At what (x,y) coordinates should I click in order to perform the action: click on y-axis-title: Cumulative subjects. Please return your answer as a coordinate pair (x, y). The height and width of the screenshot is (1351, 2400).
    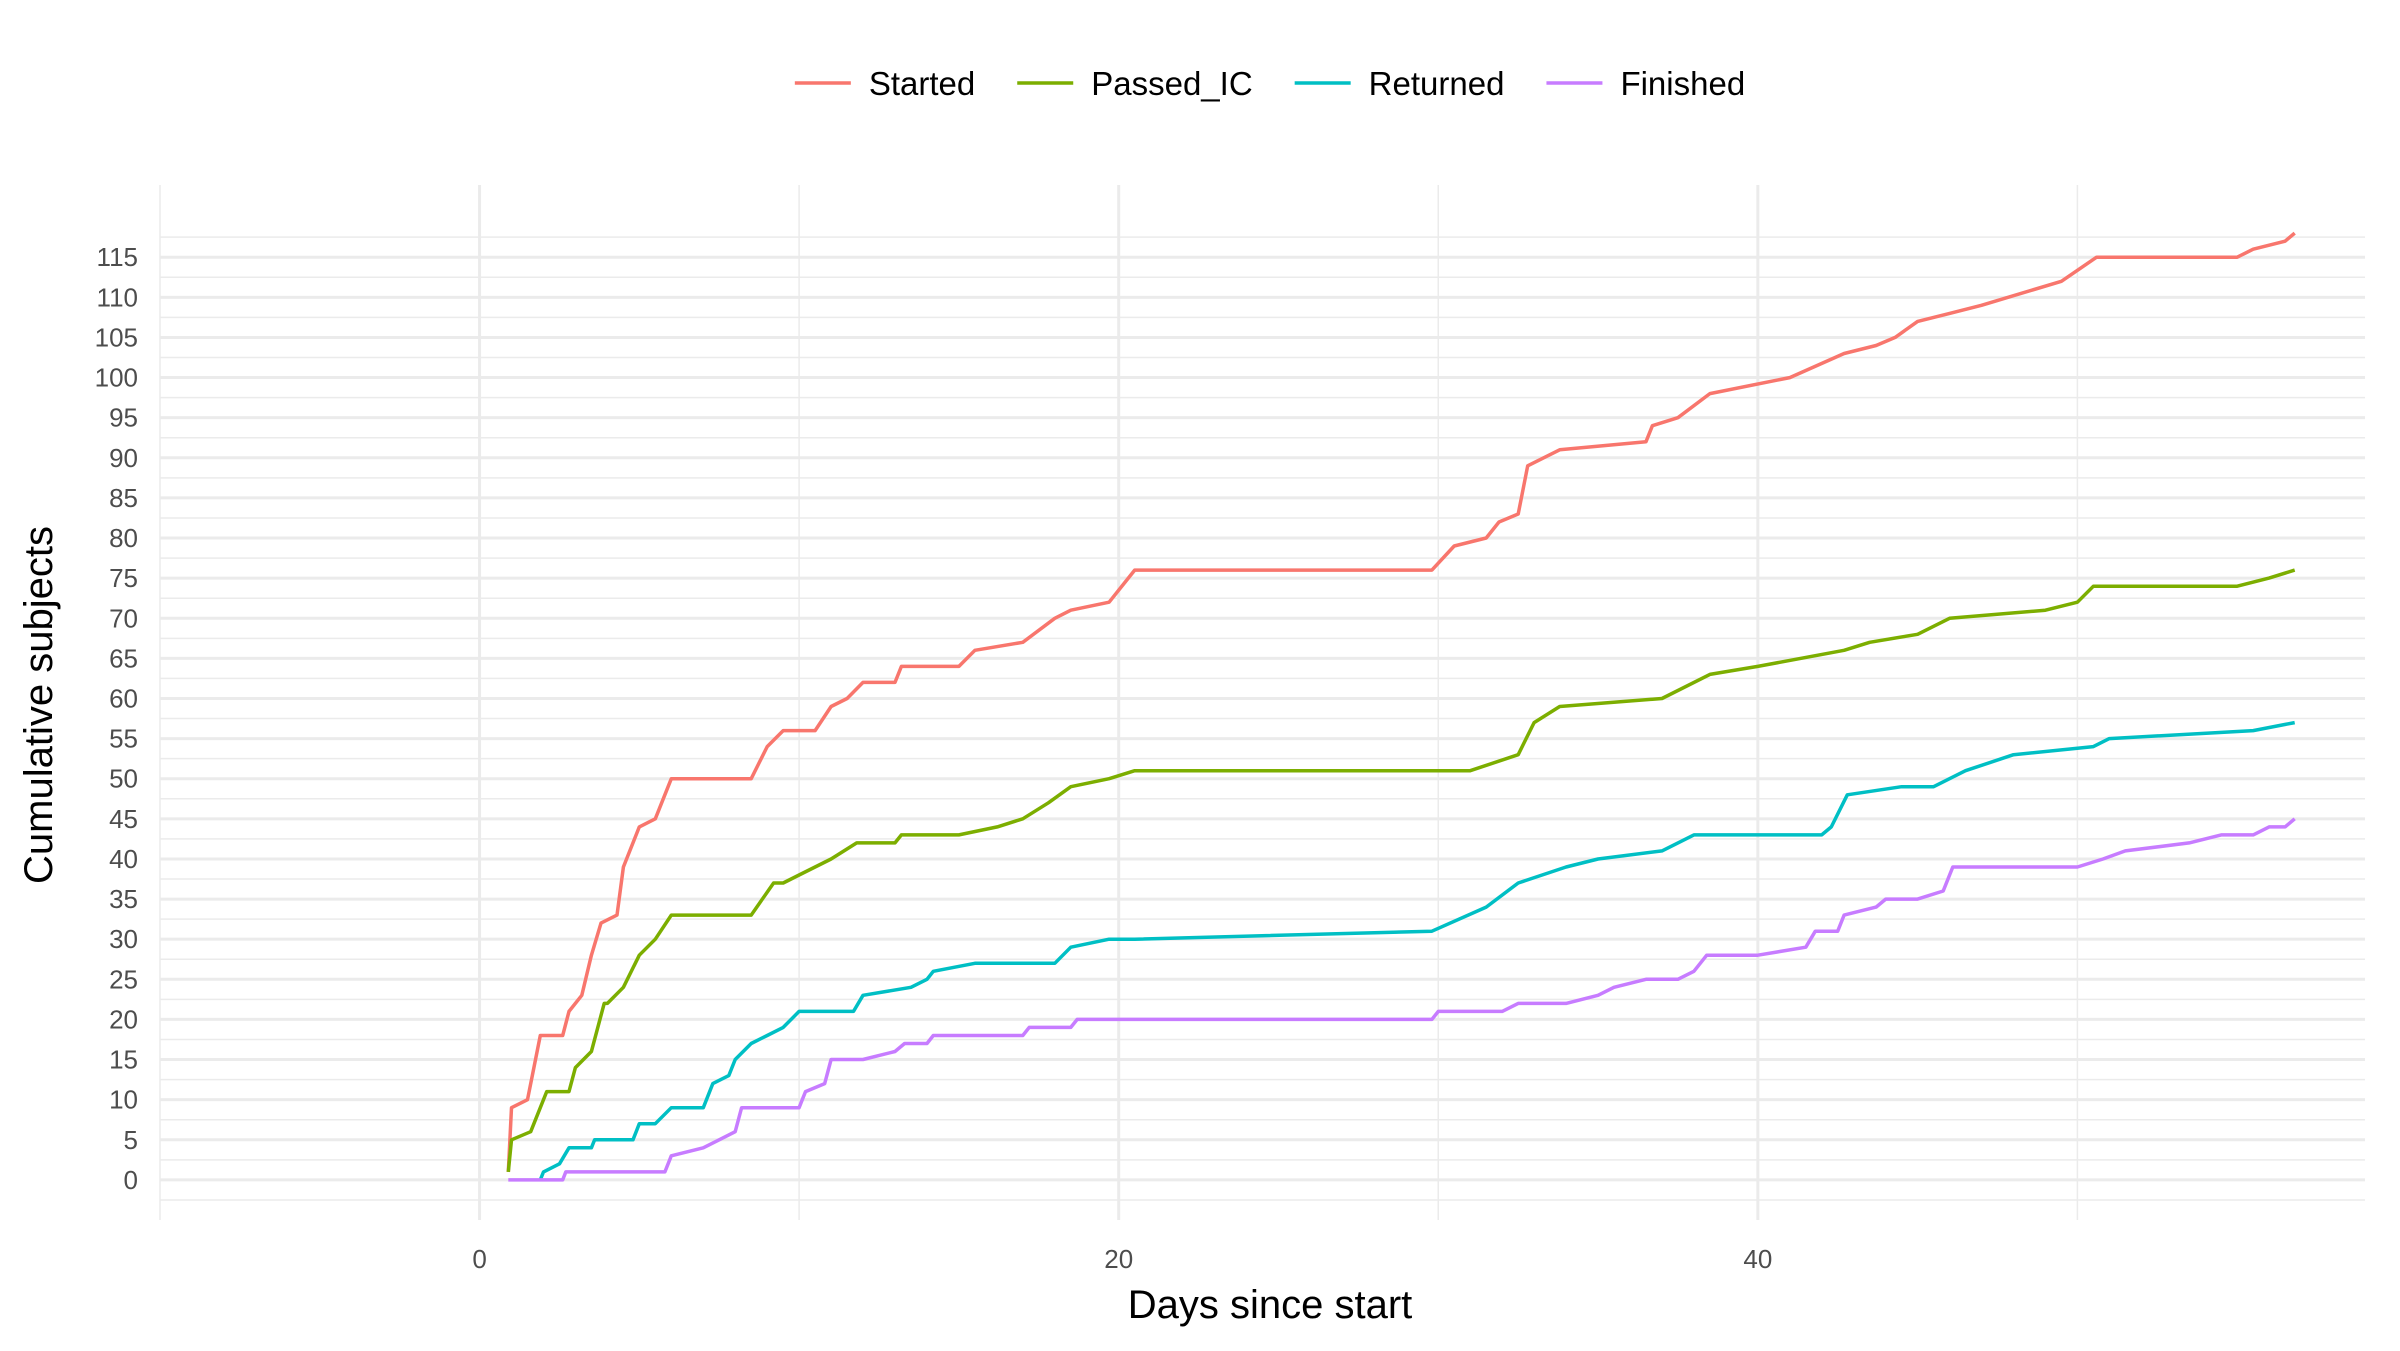
    Looking at the image, I should click on (39, 705).